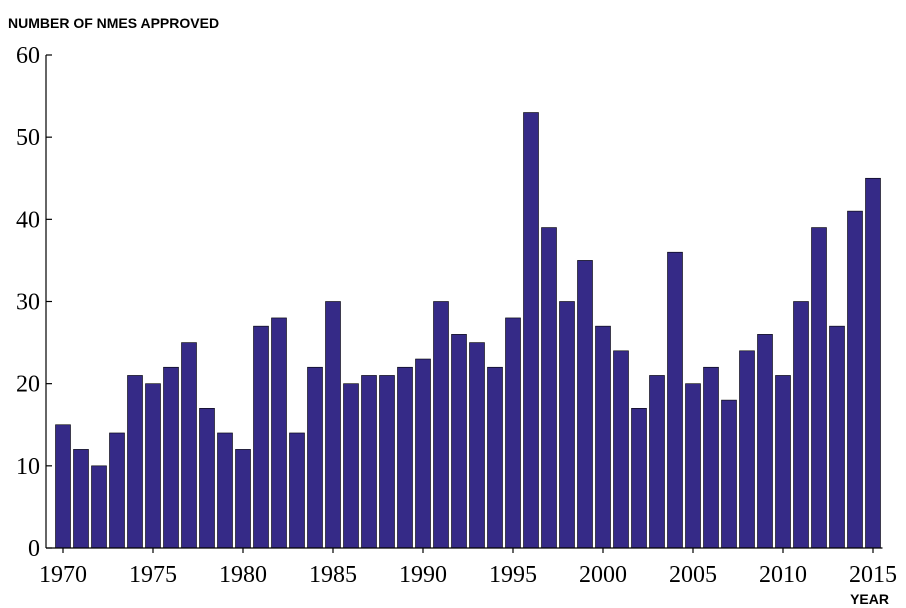 The height and width of the screenshot is (608, 906). Describe the element at coordinates (189, 445) in the screenshot. I see `bar-1977` at that location.